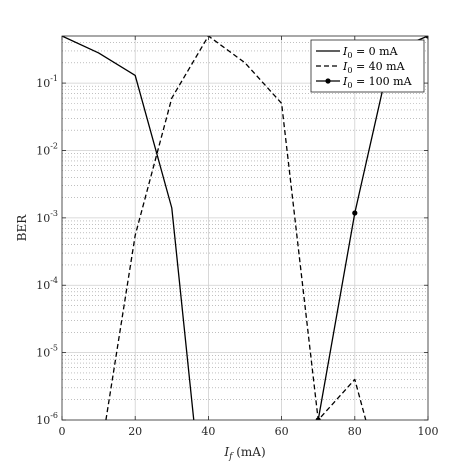 This screenshot has width=474, height=474. What do you see at coordinates (54, 280) in the screenshot?
I see `y-tick-label-exponent: -4` at bounding box center [54, 280].